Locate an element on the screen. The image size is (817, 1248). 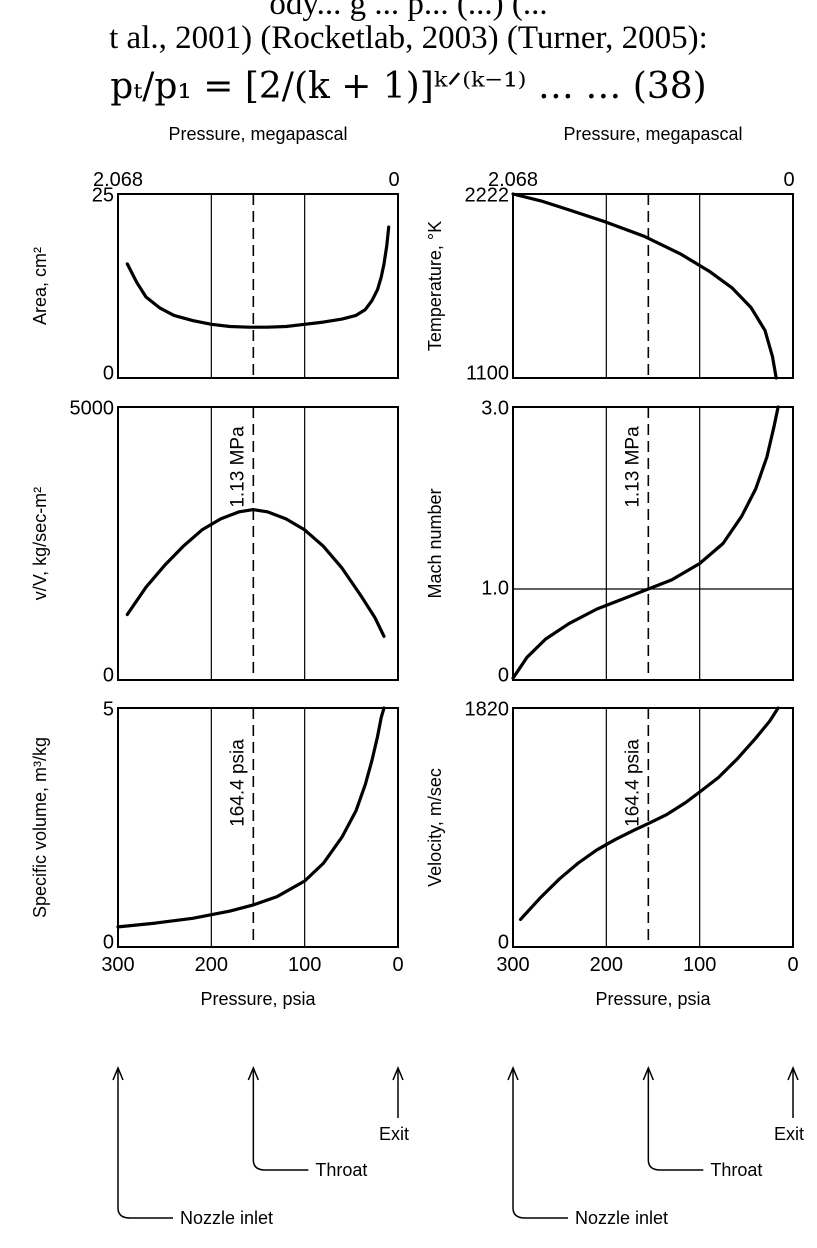
y-axis-label: Velocity, m/sec is located at coordinates (435, 827).